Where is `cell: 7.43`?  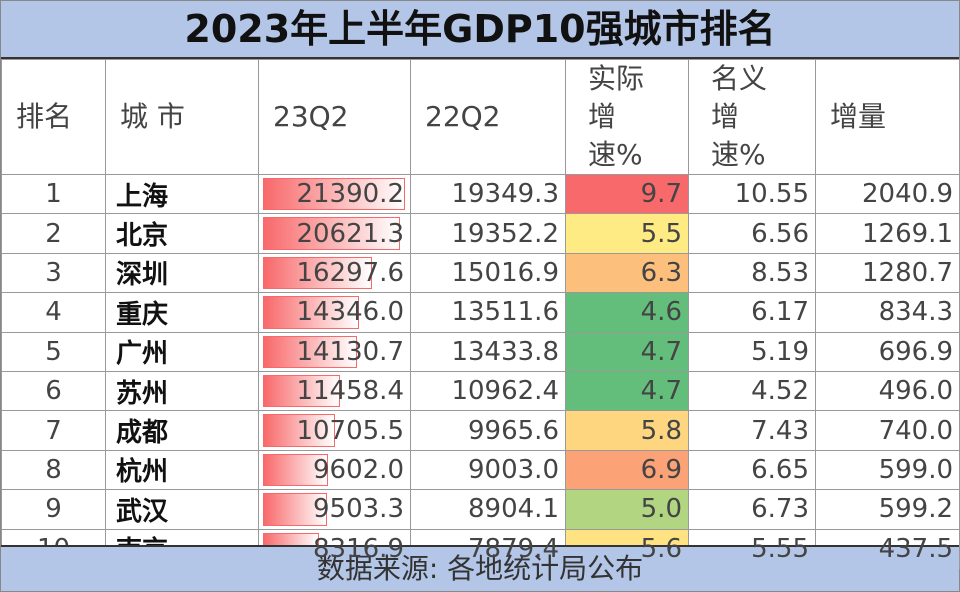 cell: 7.43 is located at coordinates (752, 430).